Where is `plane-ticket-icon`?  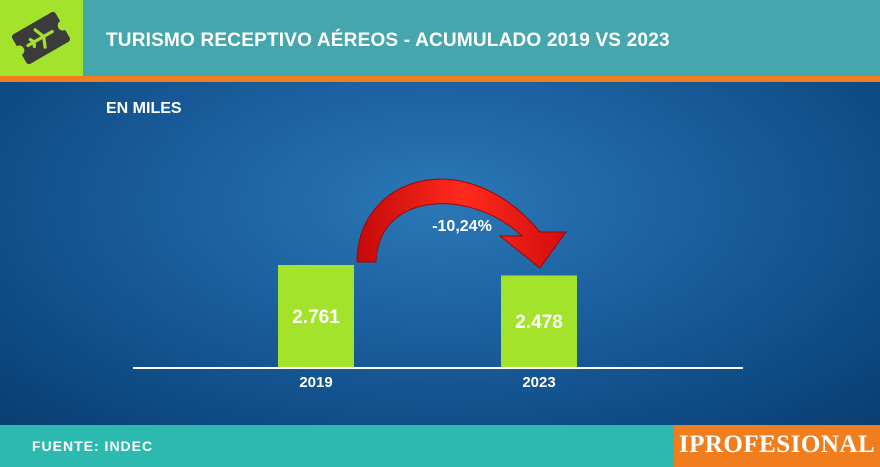 plane-ticket-icon is located at coordinates (41, 38).